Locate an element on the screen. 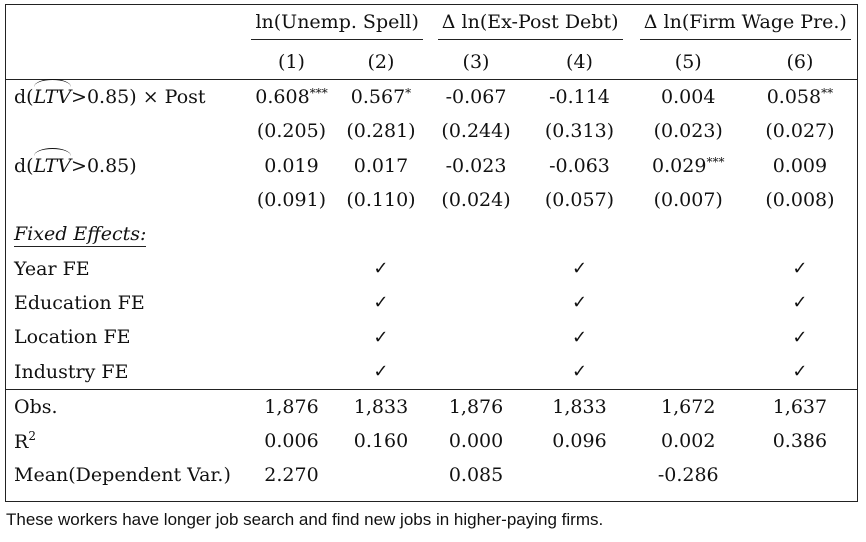  fe-label: Year FE is located at coordinates (52, 268).